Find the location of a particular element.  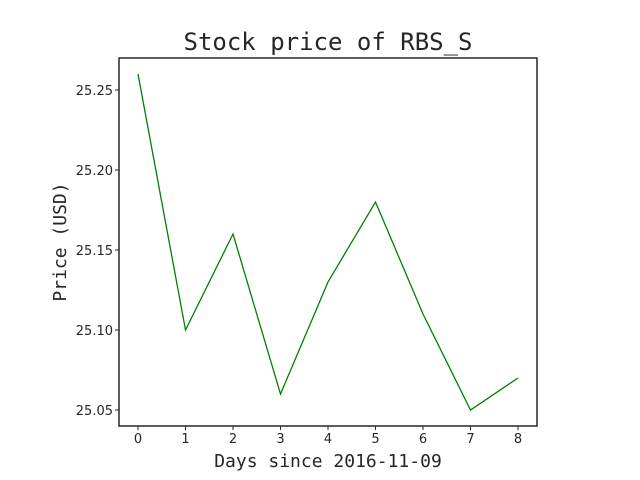

y-tick-label: 25.25 is located at coordinates (94, 91).